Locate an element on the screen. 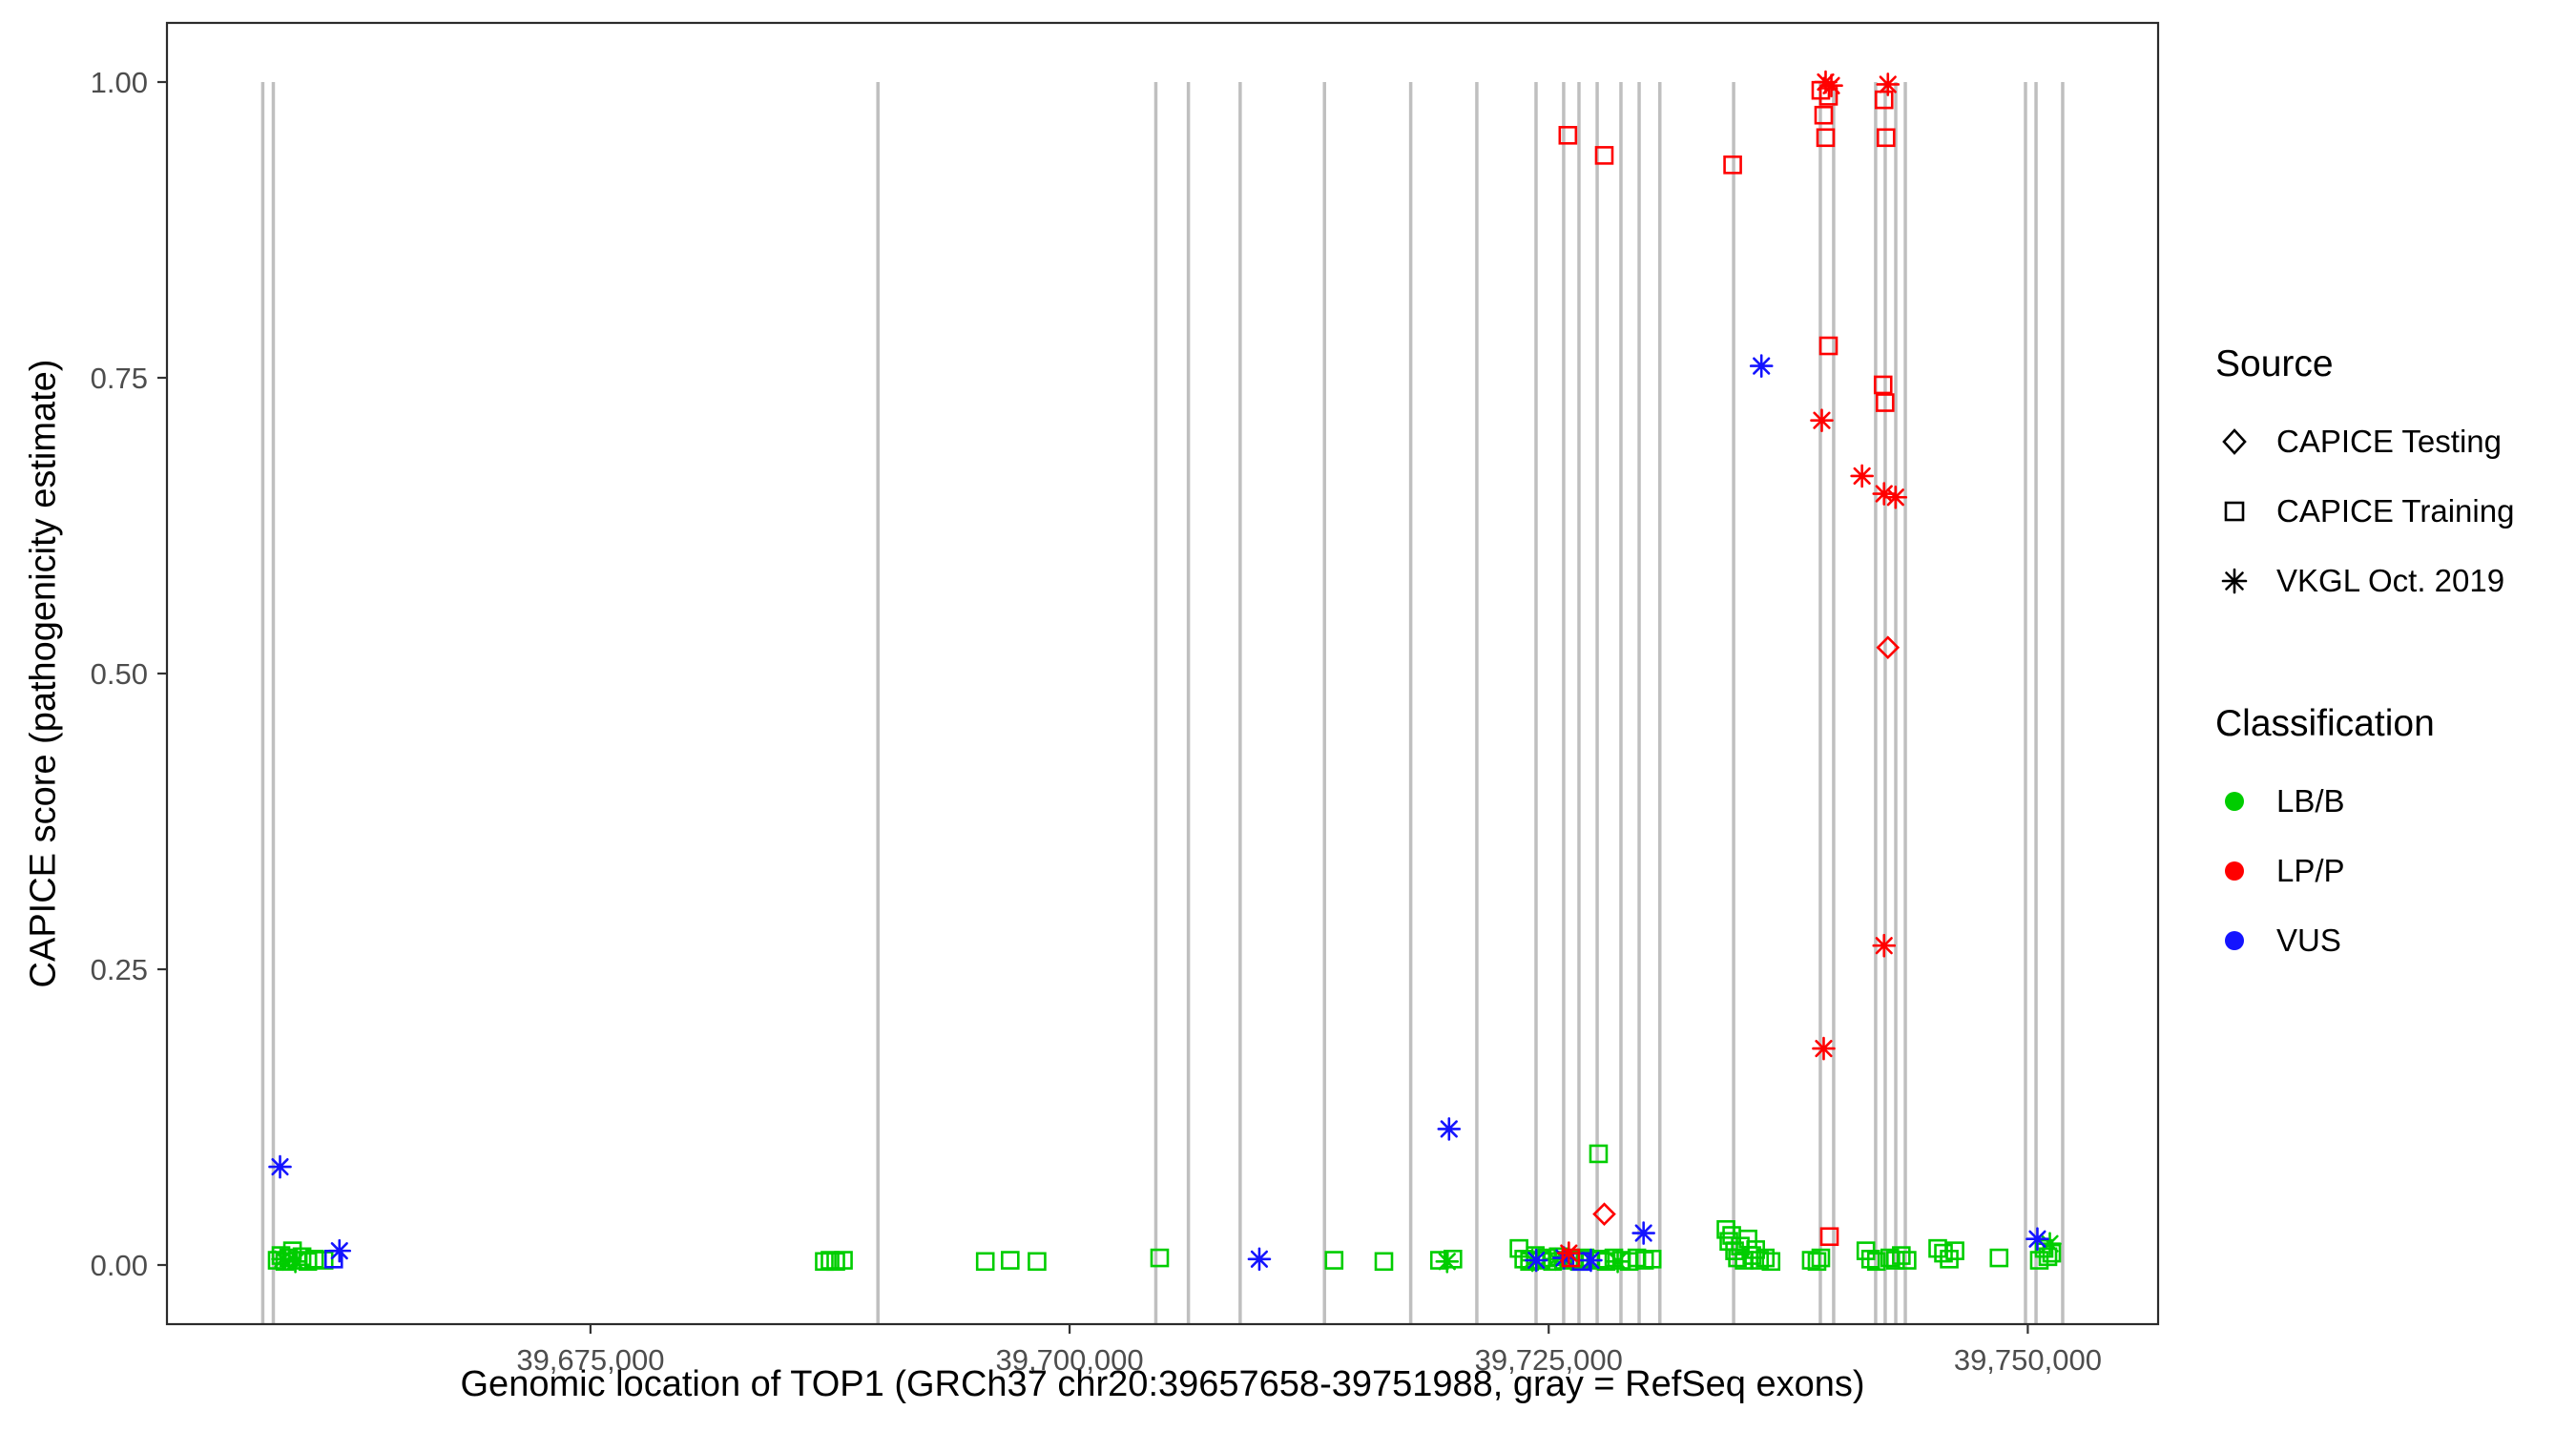  legend-source-title: Source is located at coordinates (2274, 363).